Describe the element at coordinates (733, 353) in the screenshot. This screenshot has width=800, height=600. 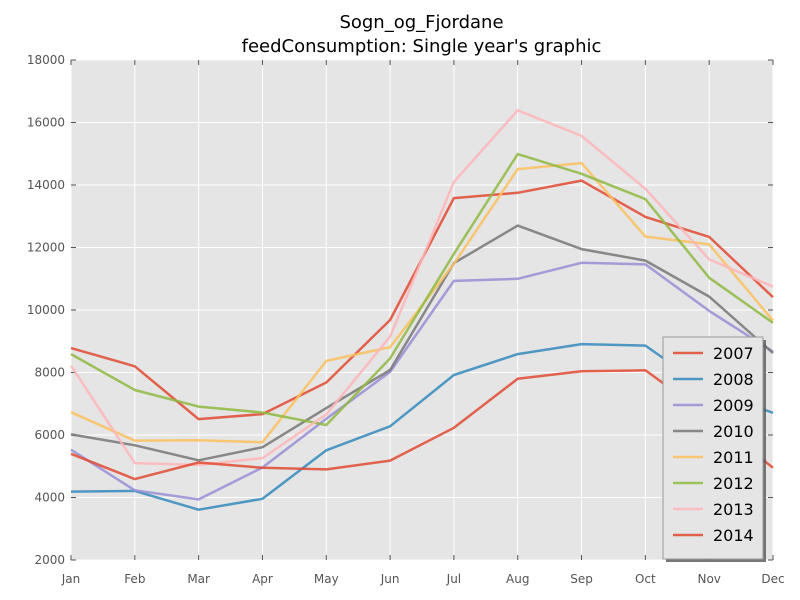
I see `legend-label-2007: 2007` at that location.